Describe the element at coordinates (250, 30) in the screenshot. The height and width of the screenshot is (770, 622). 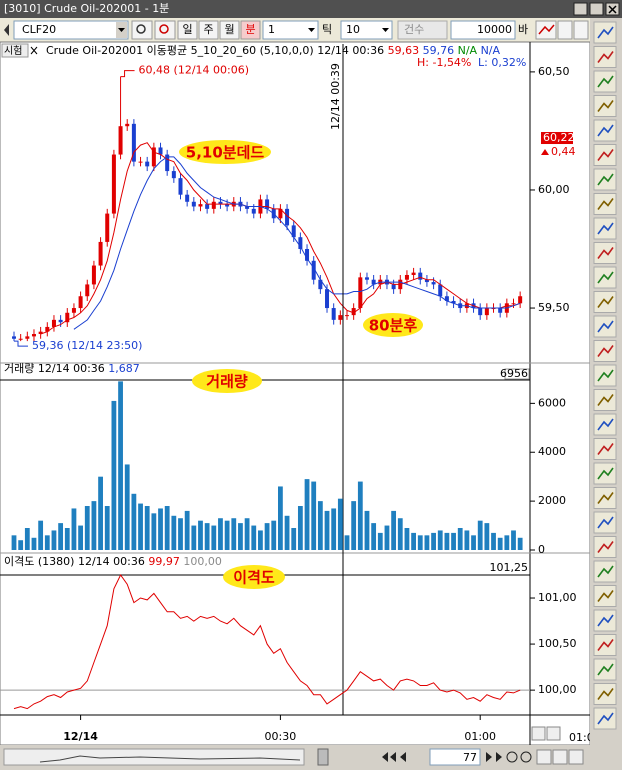
I see `period-button-active` at that location.